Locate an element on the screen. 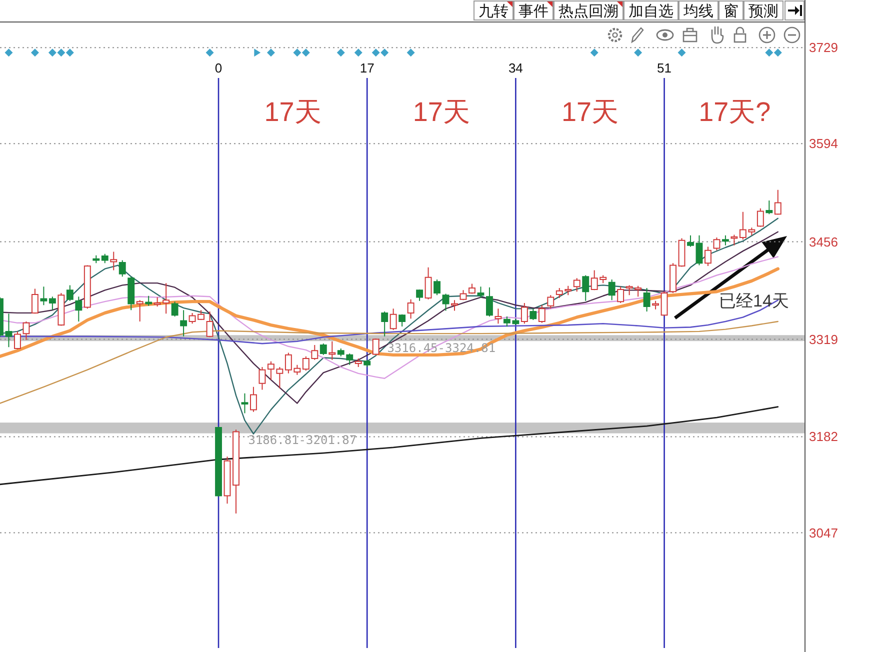 The height and width of the screenshot is (652, 872). y-tick-label: 3182 is located at coordinates (823, 436).